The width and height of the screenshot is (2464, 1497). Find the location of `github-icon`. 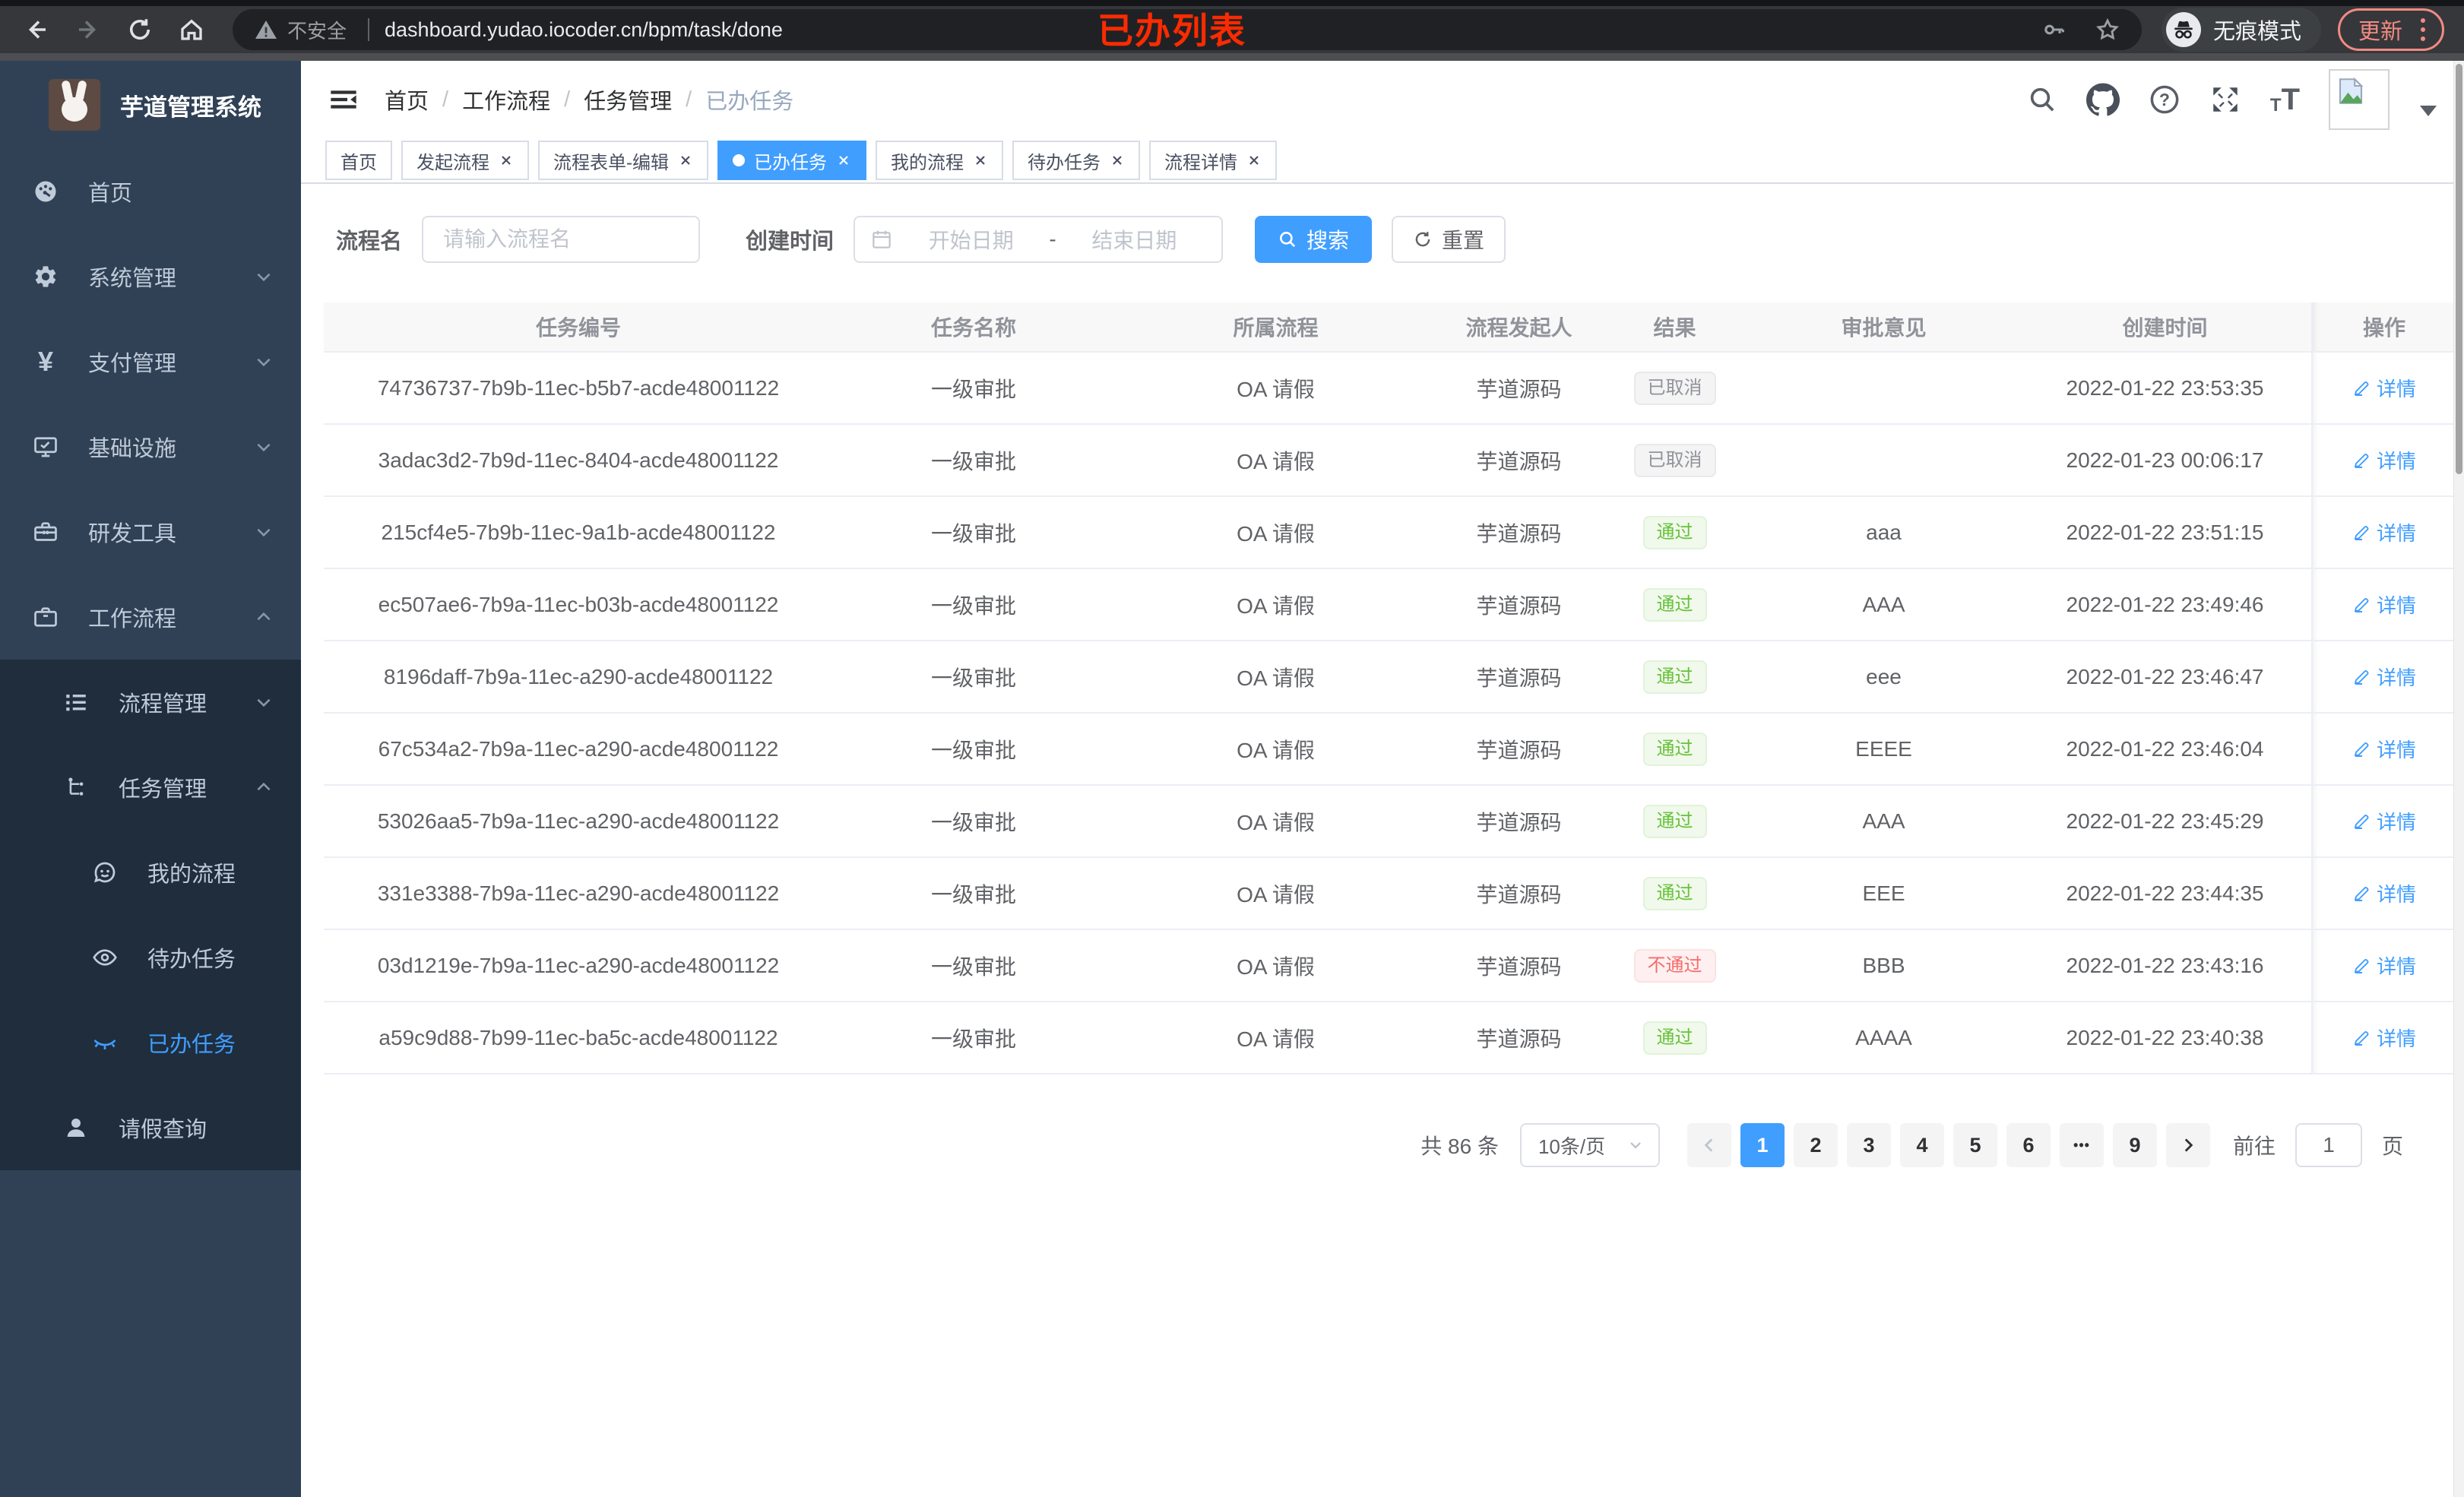

github-icon is located at coordinates (2103, 99).